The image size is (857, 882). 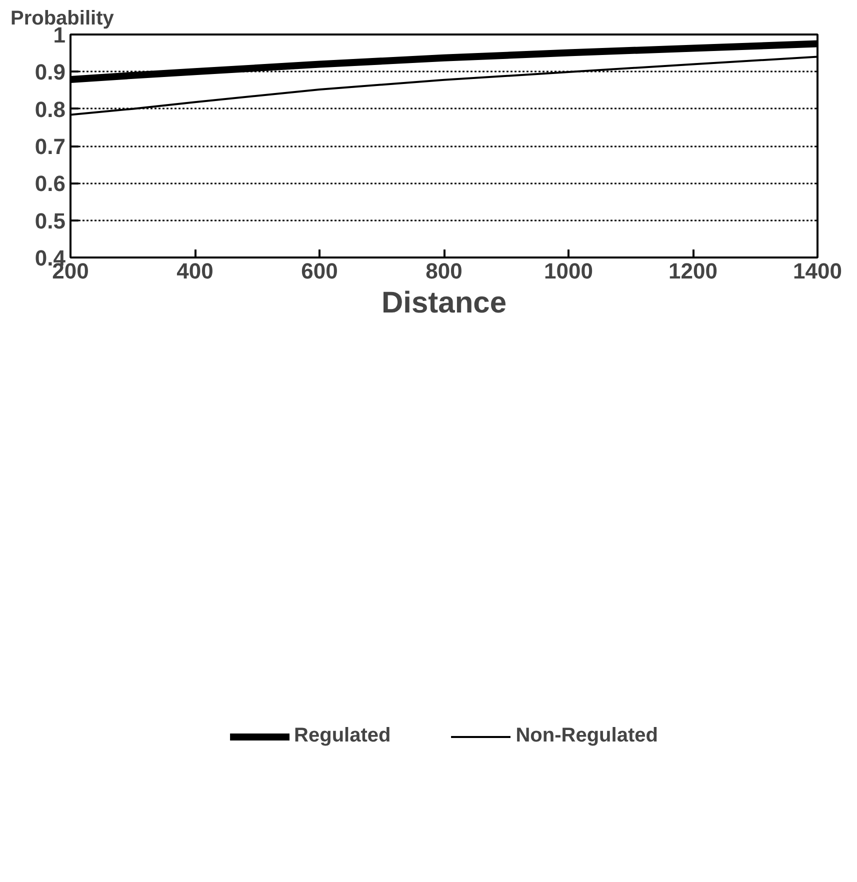 What do you see at coordinates (50, 183) in the screenshot?
I see `y-tick-label: 0.6` at bounding box center [50, 183].